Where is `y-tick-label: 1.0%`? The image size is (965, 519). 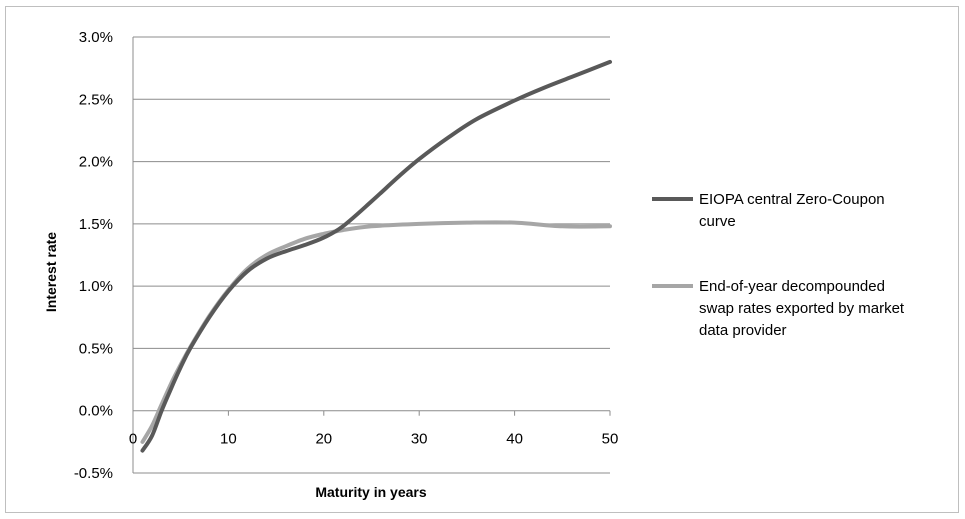
y-tick-label: 1.0% is located at coordinates (96, 286).